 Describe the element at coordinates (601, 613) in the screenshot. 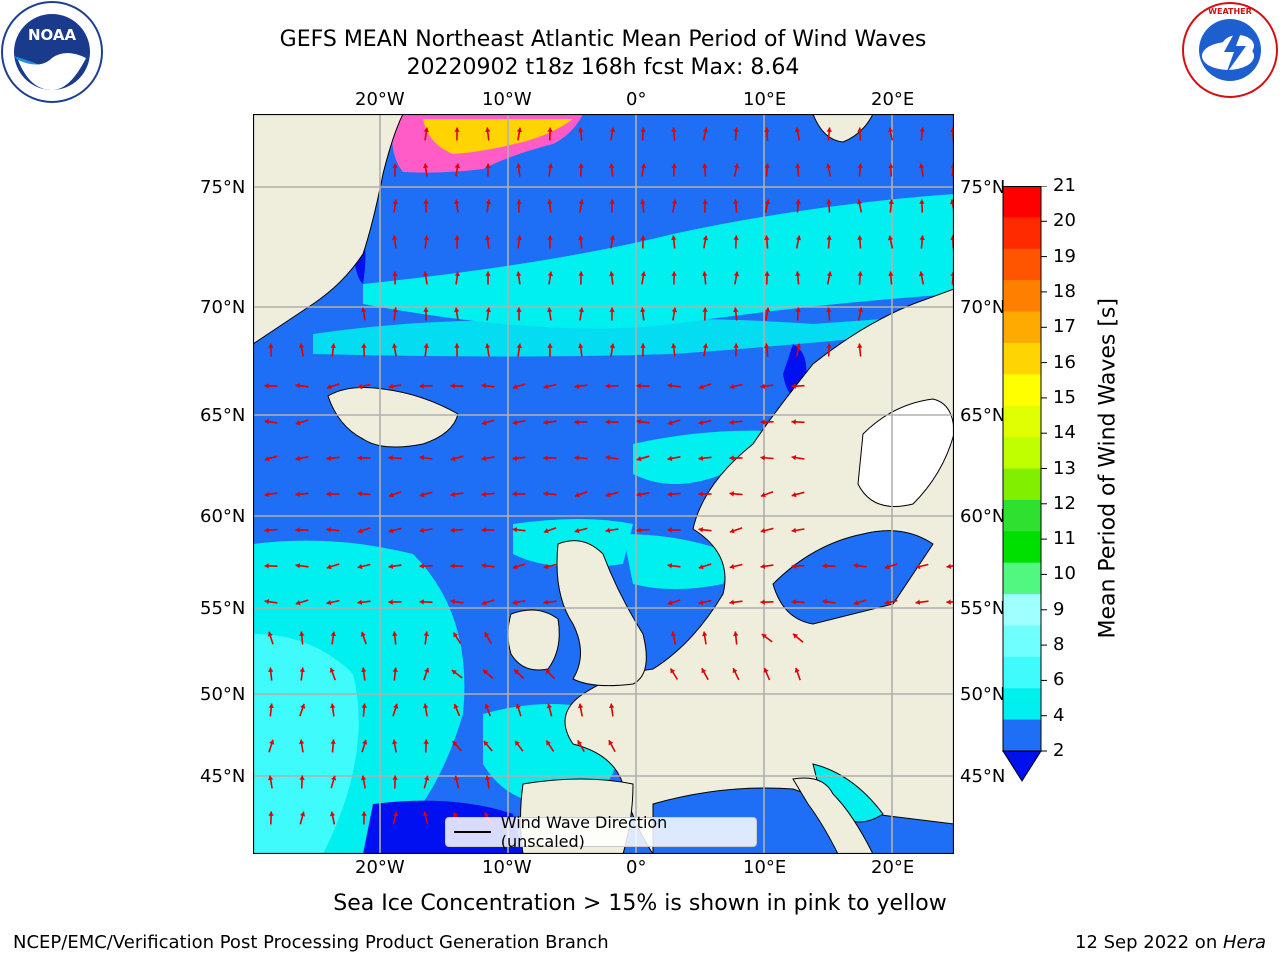

I see `land-great-britain` at that location.